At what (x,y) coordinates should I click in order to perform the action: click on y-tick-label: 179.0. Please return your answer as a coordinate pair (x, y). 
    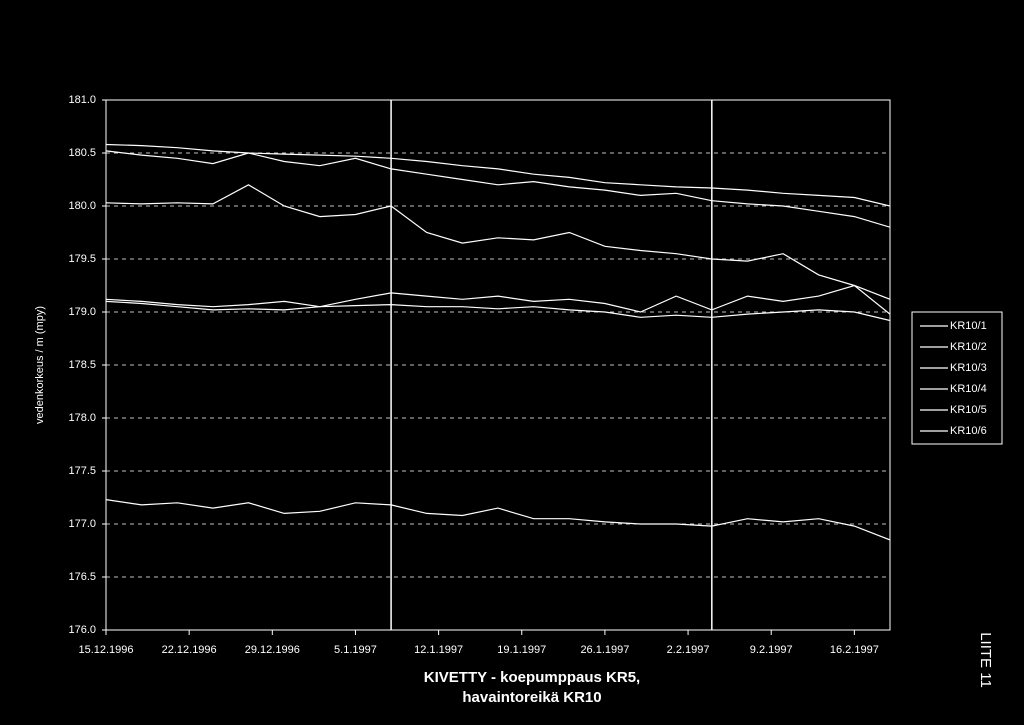
    Looking at the image, I should click on (82, 312).